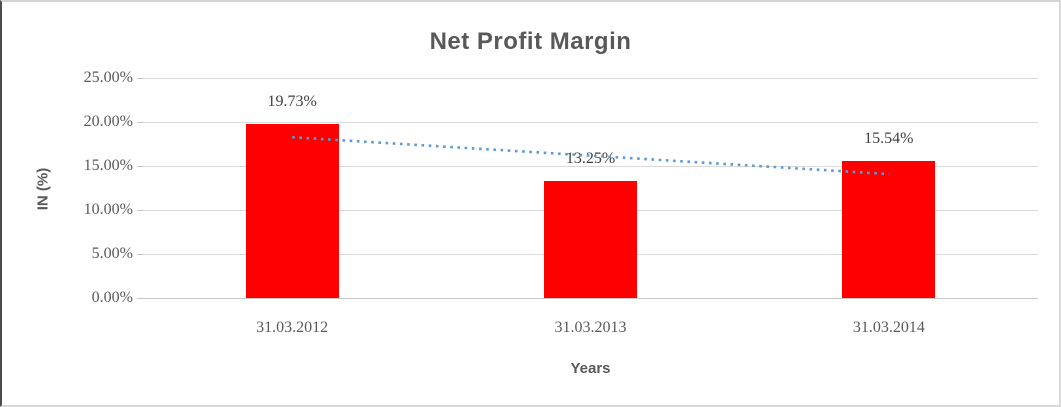 The image size is (1061, 407). Describe the element at coordinates (108, 77) in the screenshot. I see `y-tick-label: 25.00%` at that location.